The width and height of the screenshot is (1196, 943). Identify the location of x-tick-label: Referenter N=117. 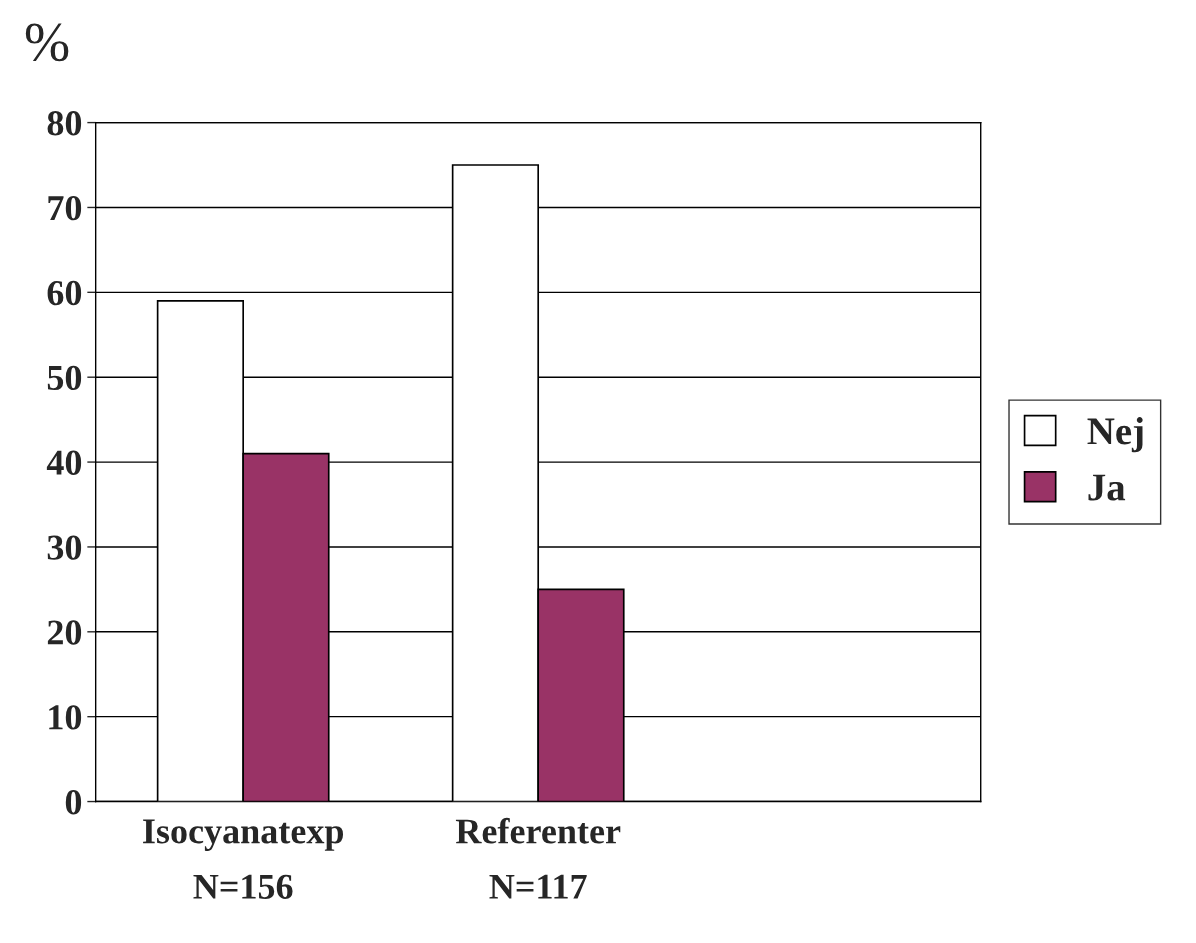
(538, 858).